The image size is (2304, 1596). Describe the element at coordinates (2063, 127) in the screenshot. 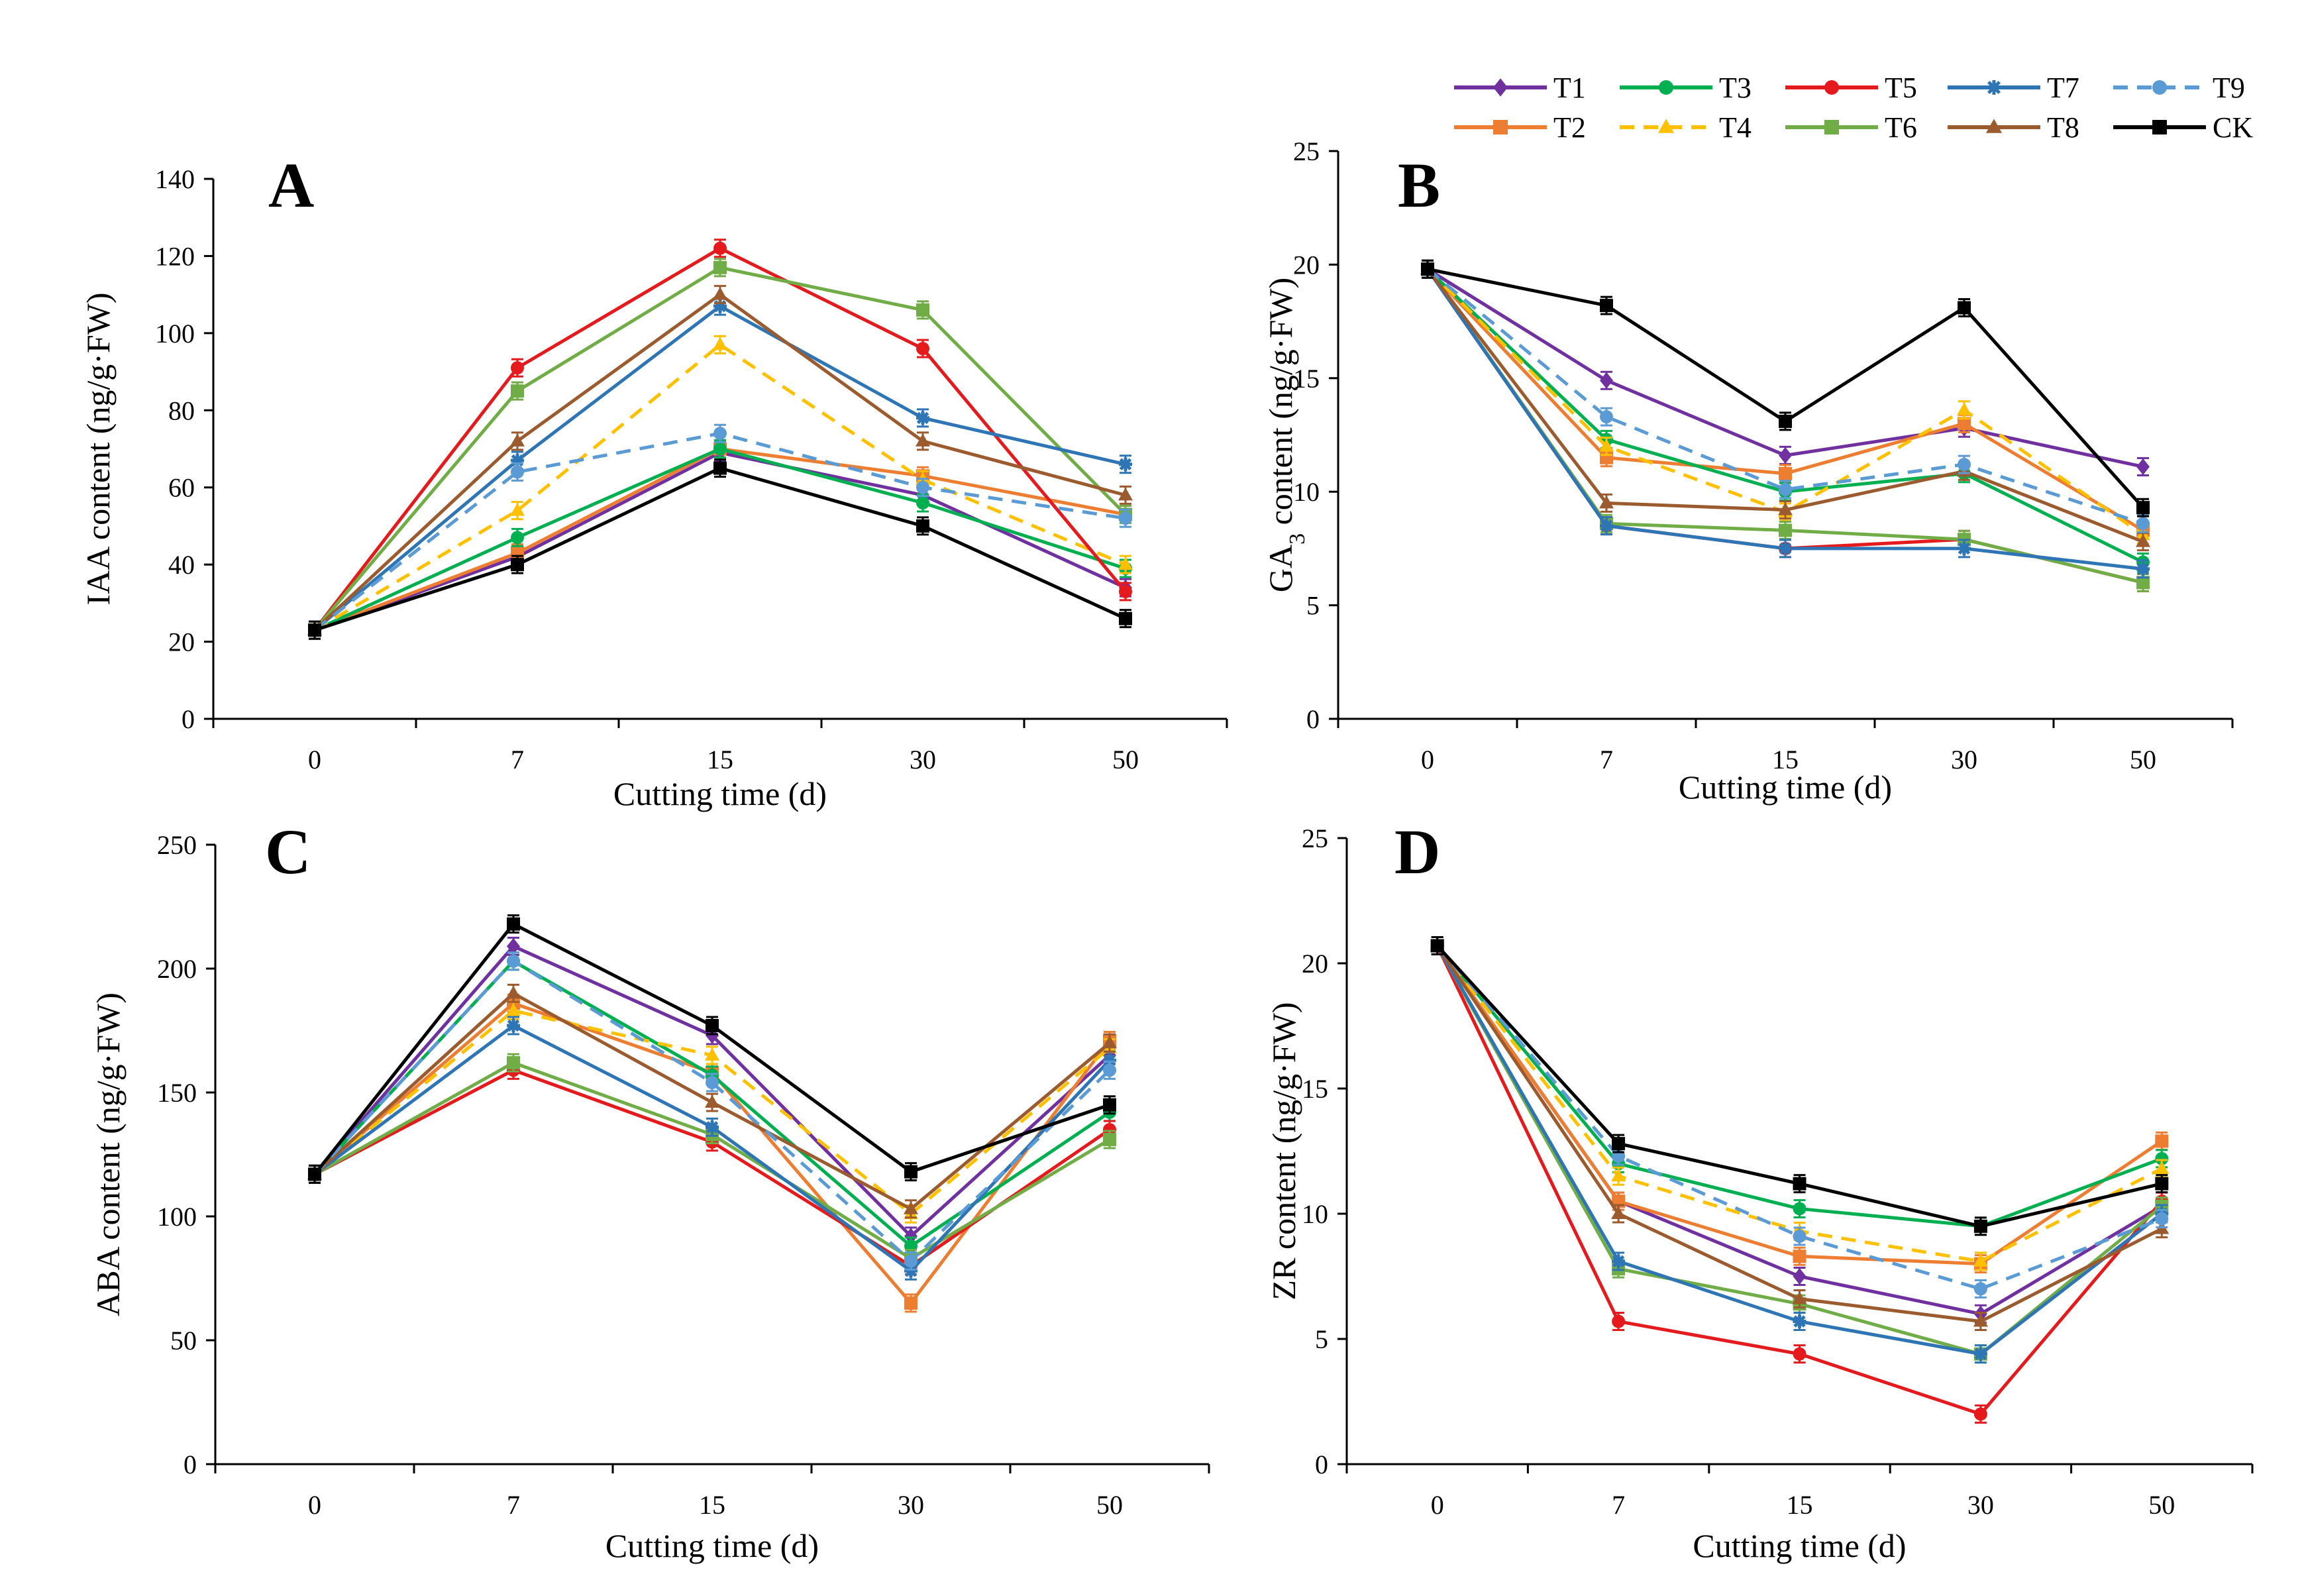

I see `legend-label: T8` at that location.